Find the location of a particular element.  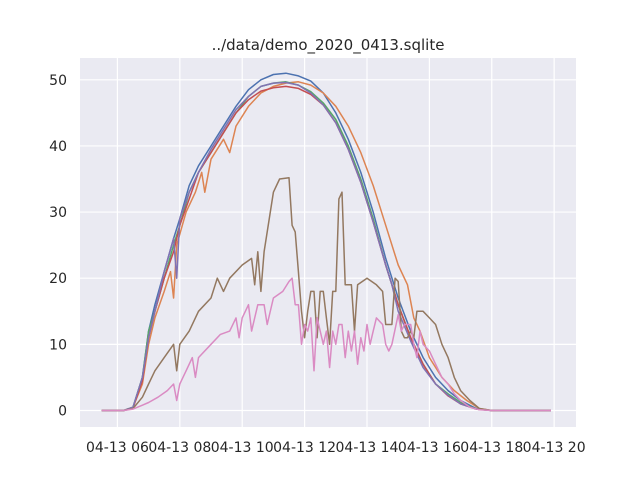

x-tick-label: 04-13 18 is located at coordinates (491, 448).